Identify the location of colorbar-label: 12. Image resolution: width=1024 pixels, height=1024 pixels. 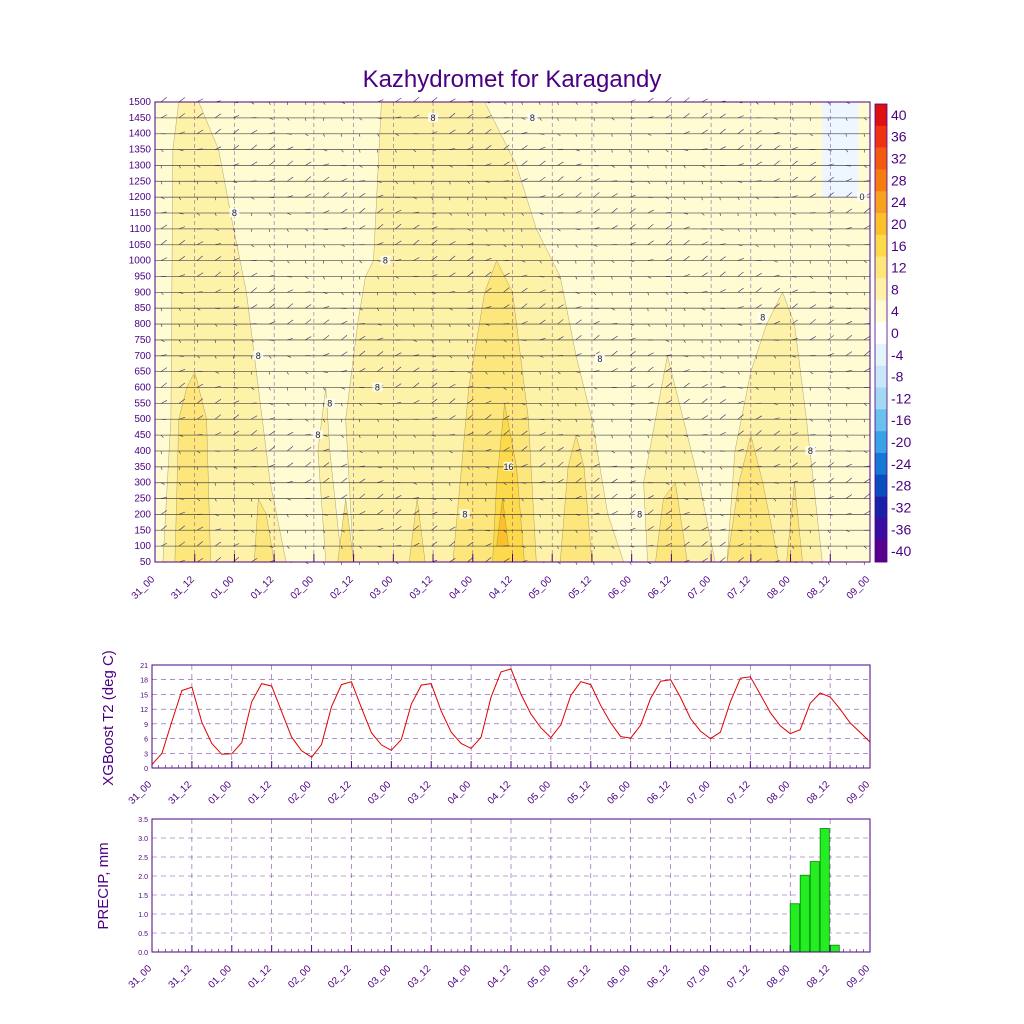
(899, 268).